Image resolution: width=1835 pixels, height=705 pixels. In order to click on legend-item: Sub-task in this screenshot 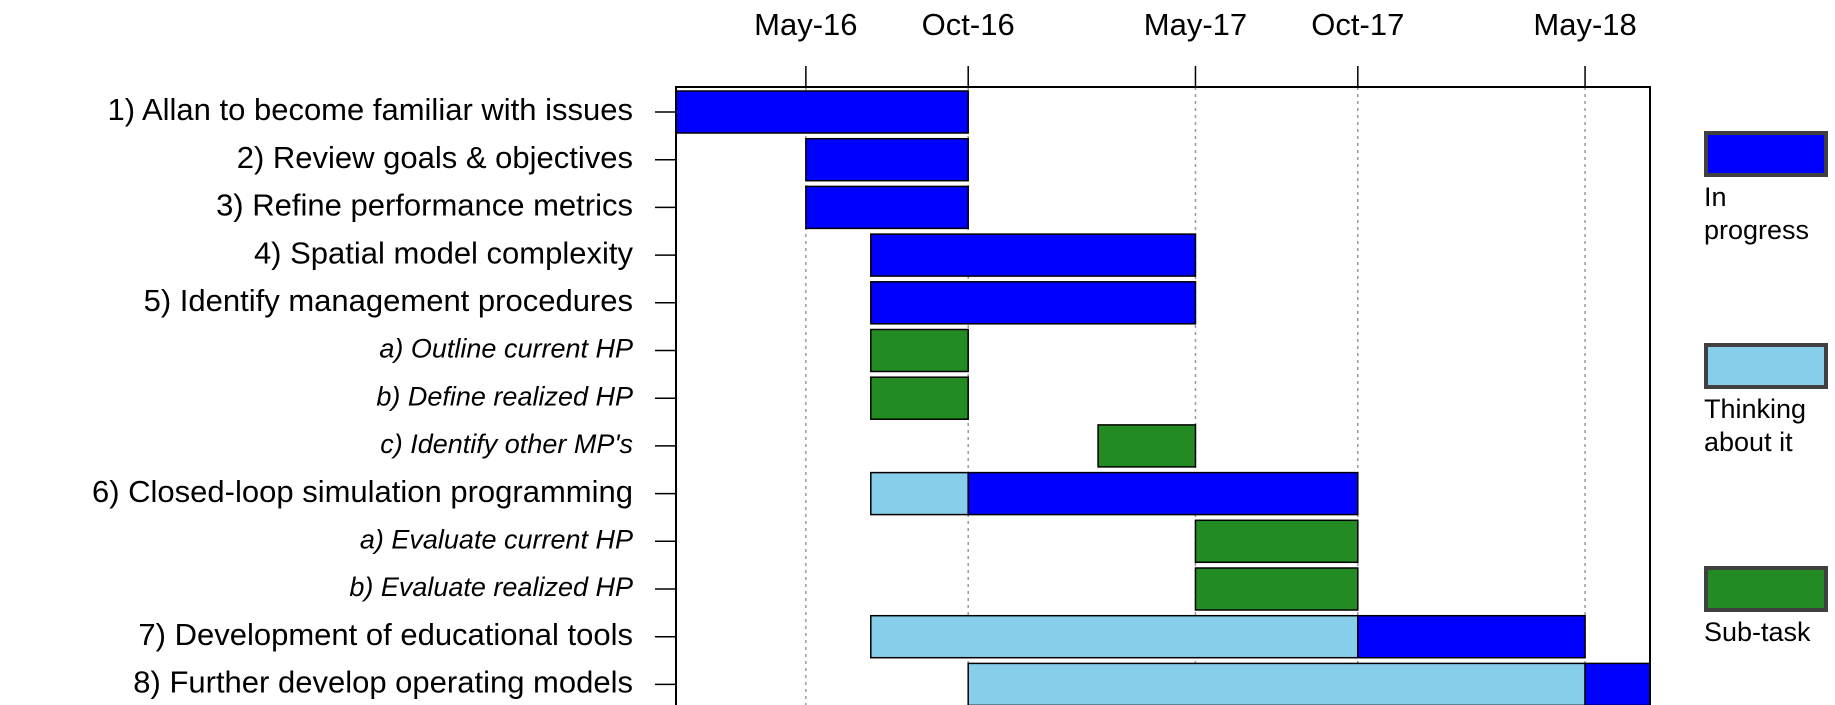, I will do `click(1769, 607)`.